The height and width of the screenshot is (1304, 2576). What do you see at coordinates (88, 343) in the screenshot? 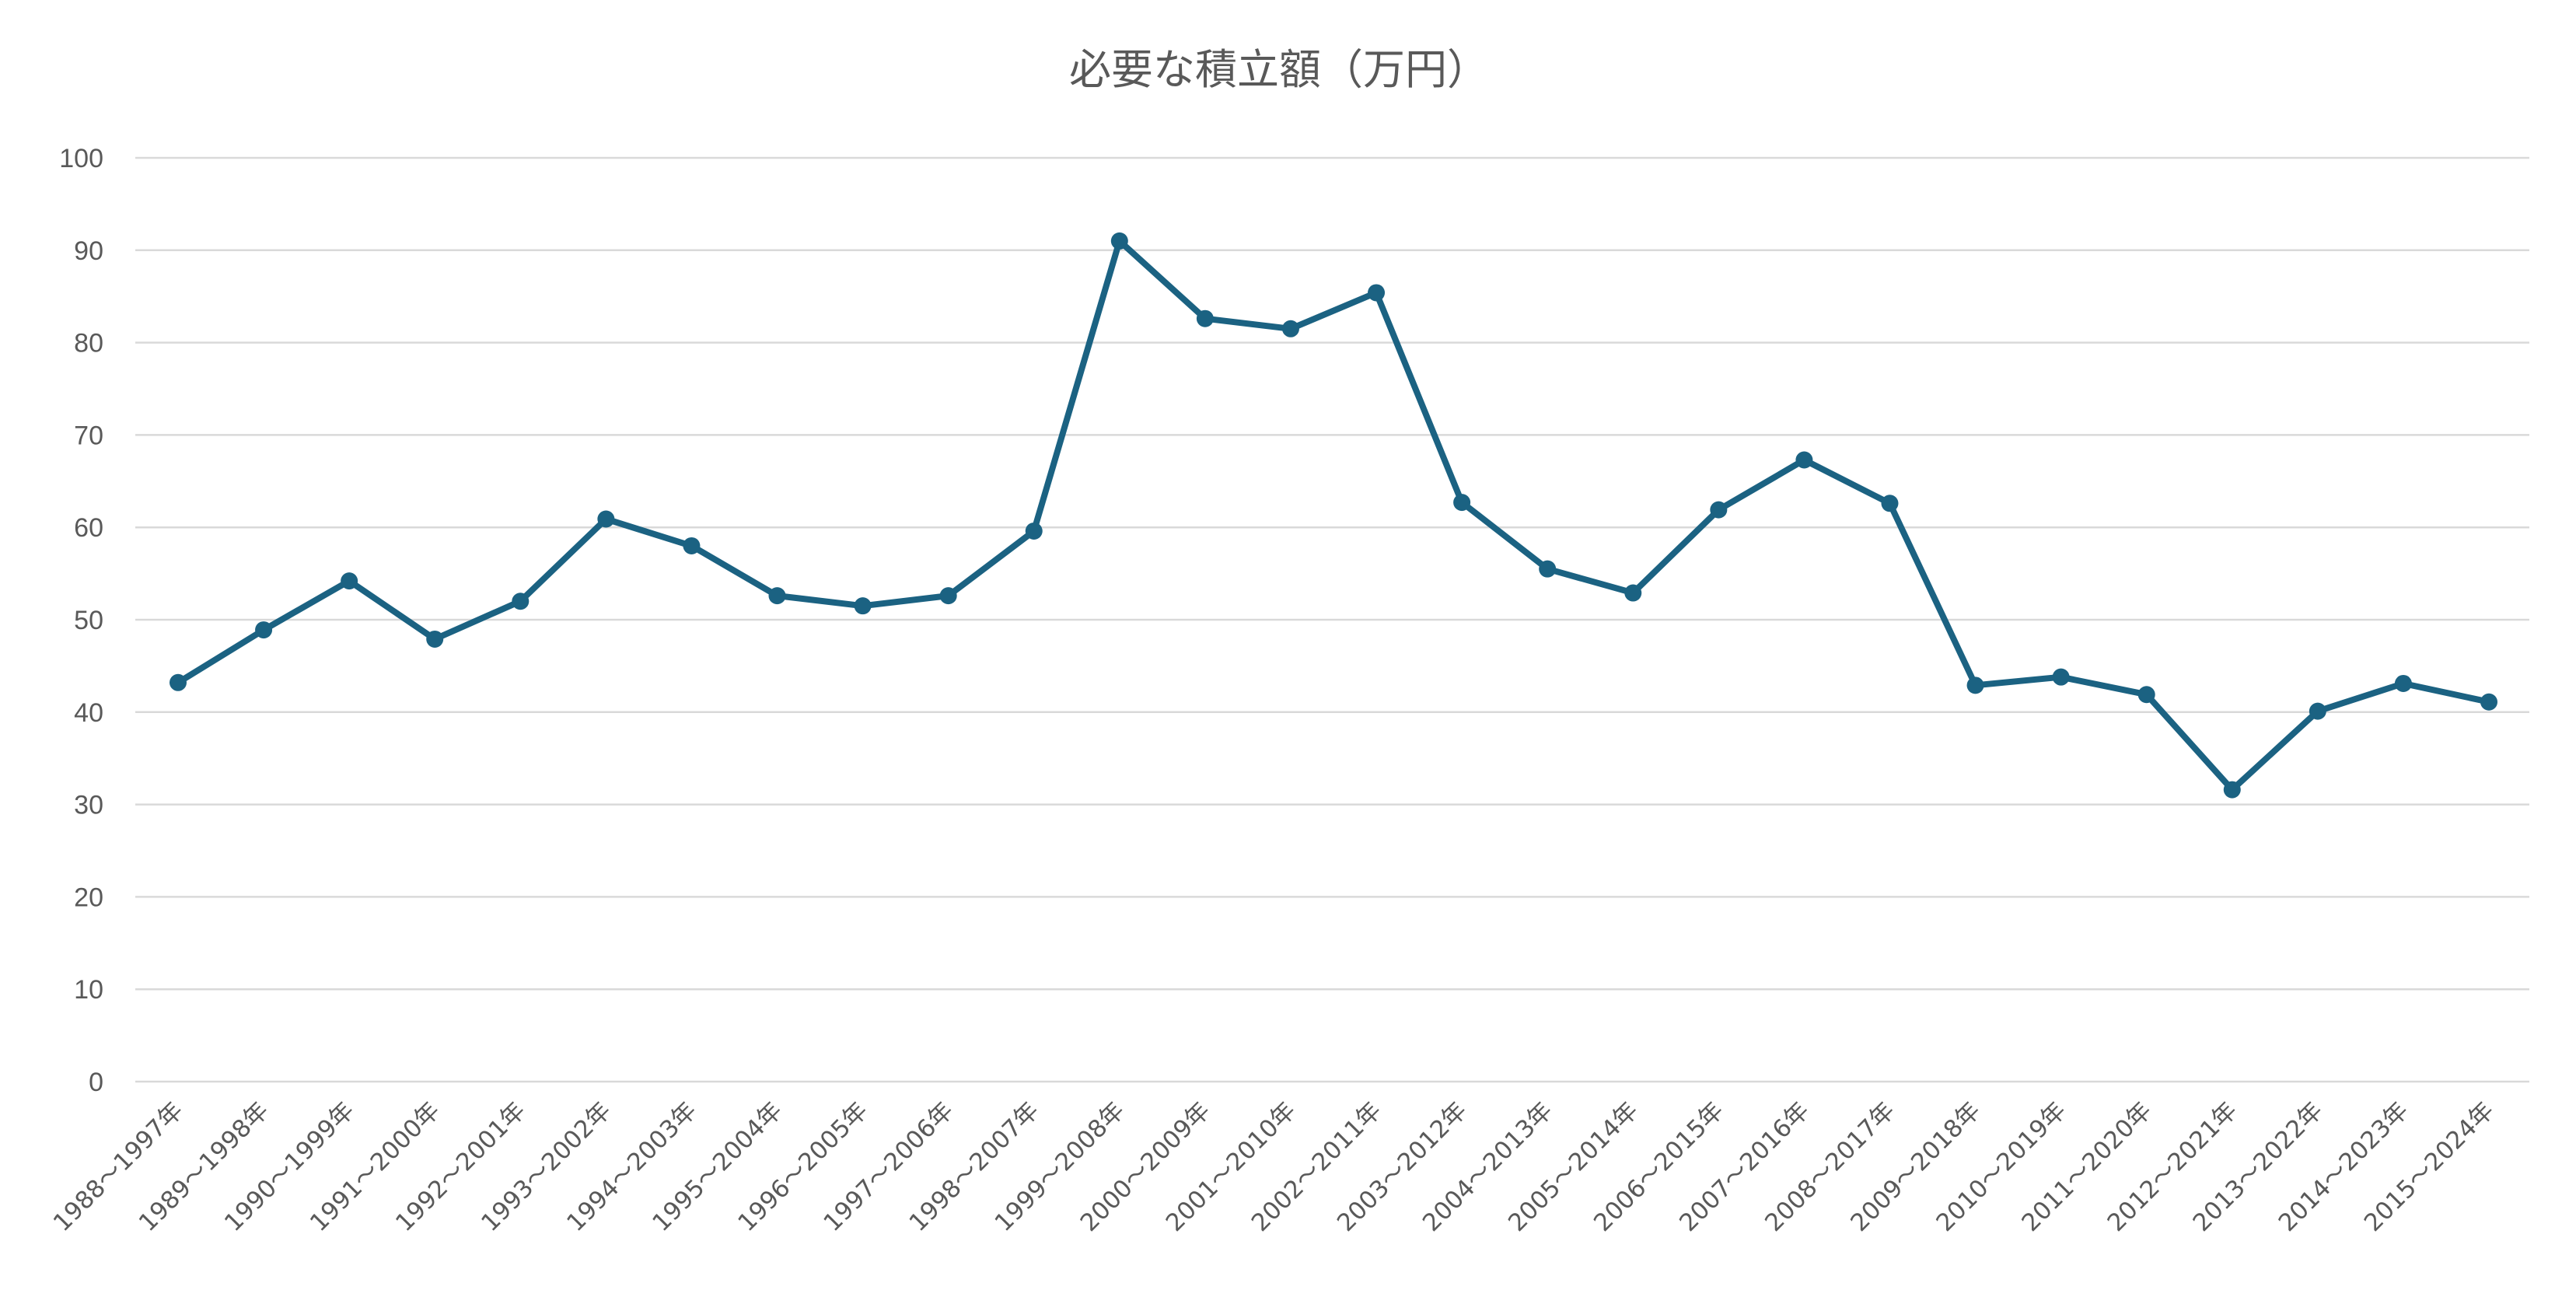
I see `y-tick-label: 80` at bounding box center [88, 343].